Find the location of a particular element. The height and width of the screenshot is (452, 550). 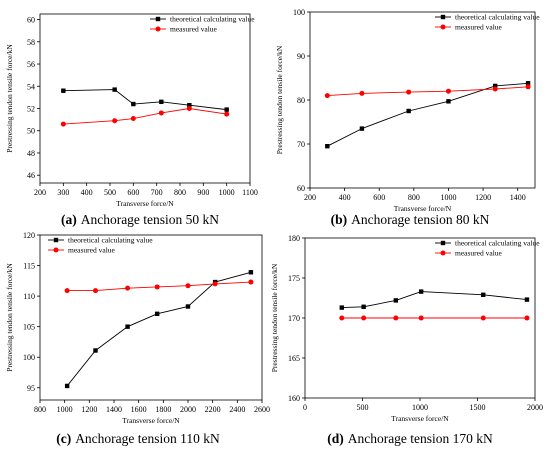

y-tick-label: 52 is located at coordinates (31, 109).